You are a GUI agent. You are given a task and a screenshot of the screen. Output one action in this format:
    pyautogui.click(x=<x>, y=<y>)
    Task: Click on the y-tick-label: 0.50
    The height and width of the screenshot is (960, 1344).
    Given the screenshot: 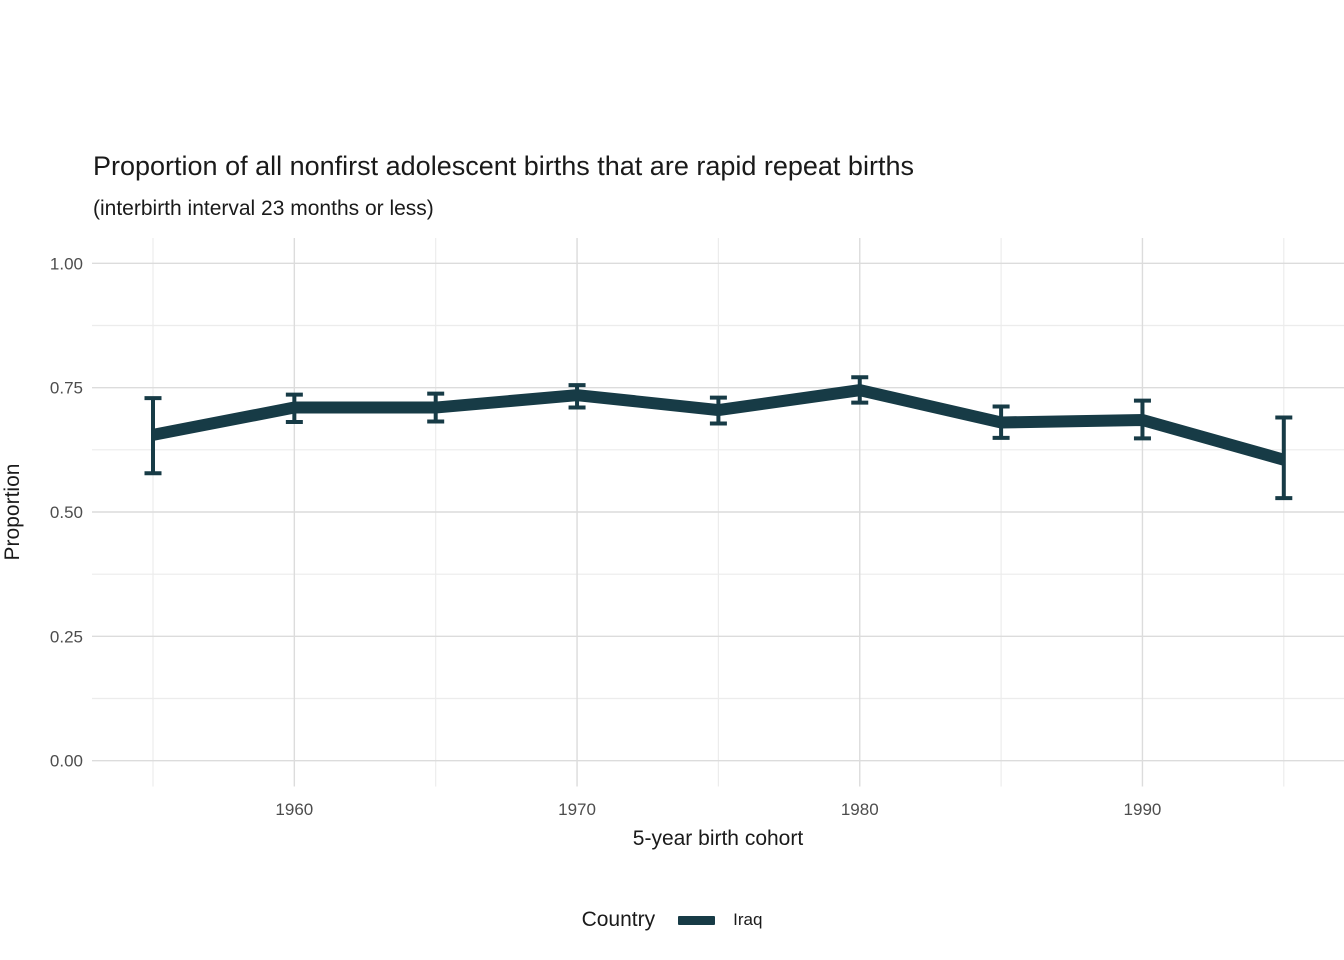 What is the action you would take?
    pyautogui.click(x=66, y=512)
    